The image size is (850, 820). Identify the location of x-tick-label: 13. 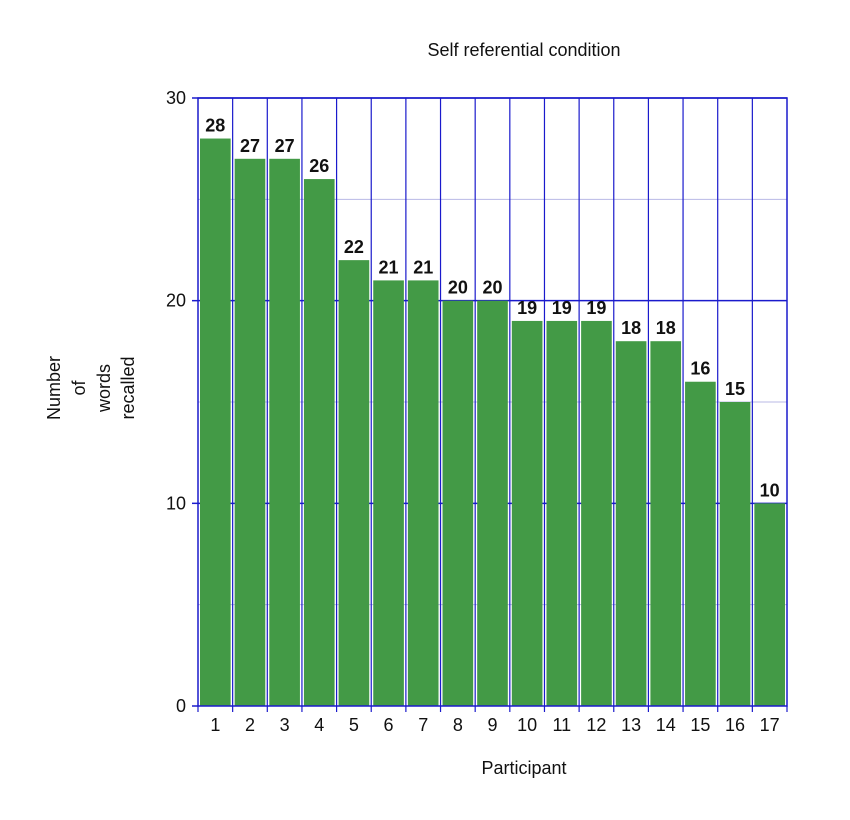
(631, 725).